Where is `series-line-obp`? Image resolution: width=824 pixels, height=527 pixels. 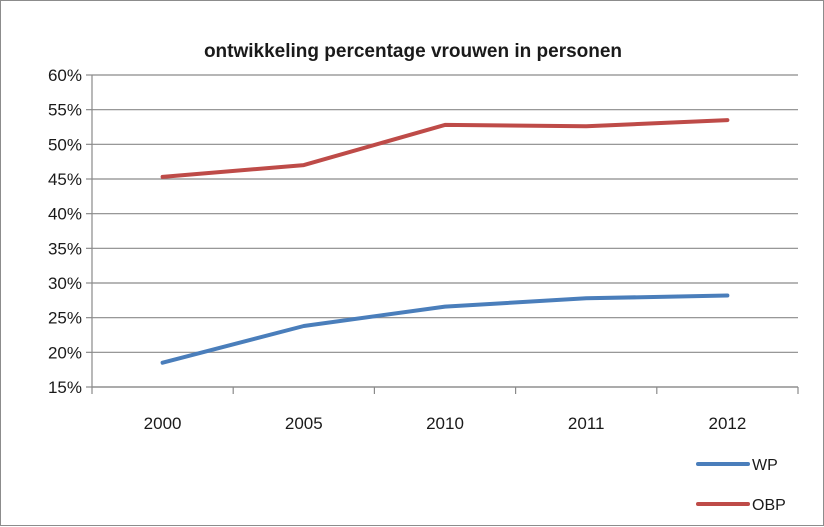
series-line-obp is located at coordinates (445, 148).